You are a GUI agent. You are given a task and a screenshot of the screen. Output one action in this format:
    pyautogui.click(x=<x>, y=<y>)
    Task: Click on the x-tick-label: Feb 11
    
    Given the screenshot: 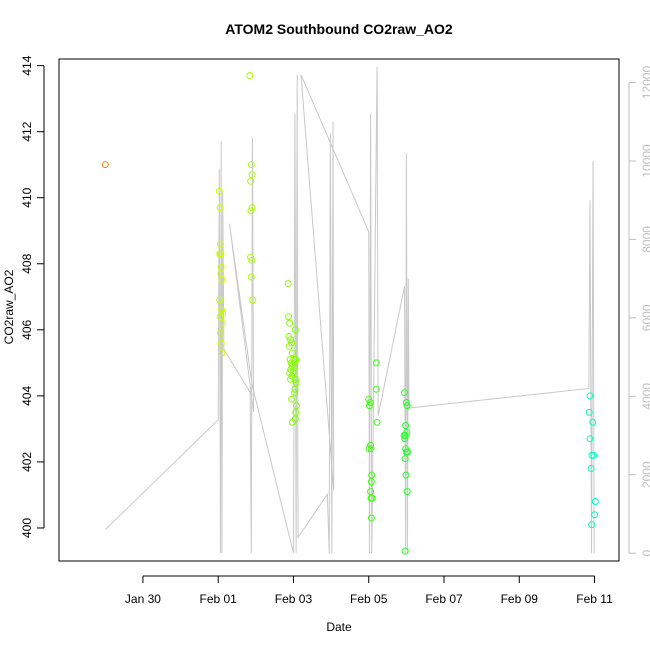 What is the action you would take?
    pyautogui.click(x=594, y=599)
    